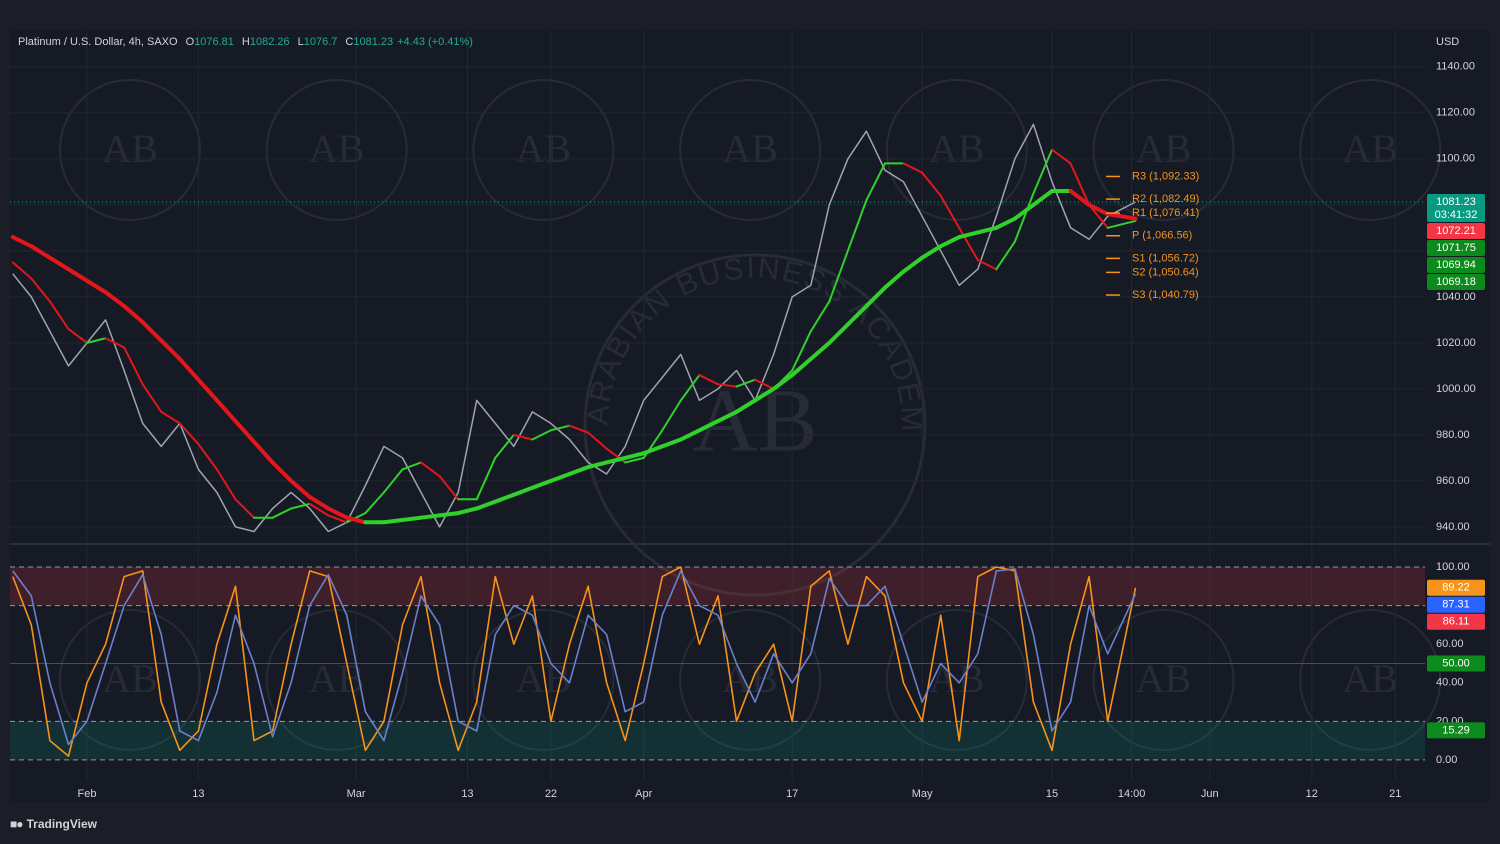  What do you see at coordinates (214, 42) in the screenshot?
I see `ohlc-value: 1076.81` at bounding box center [214, 42].